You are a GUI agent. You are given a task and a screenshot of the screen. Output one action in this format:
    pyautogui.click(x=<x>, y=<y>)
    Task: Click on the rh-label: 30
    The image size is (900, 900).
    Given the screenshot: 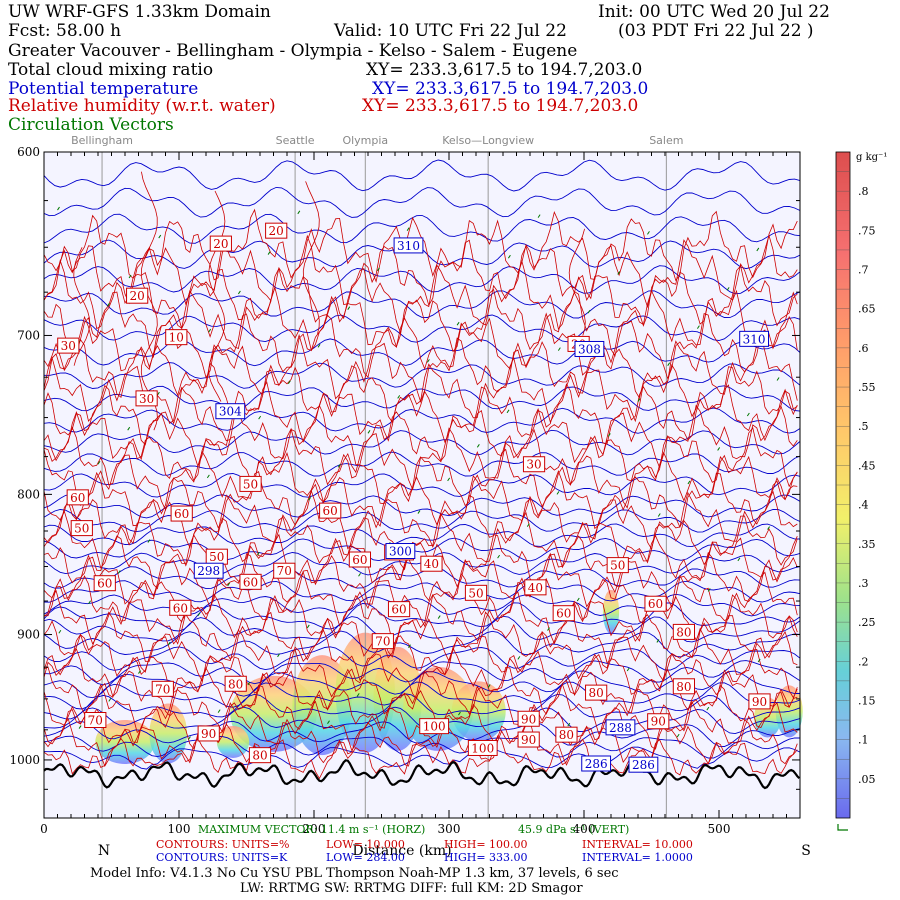 What is the action you would take?
    pyautogui.click(x=533, y=465)
    